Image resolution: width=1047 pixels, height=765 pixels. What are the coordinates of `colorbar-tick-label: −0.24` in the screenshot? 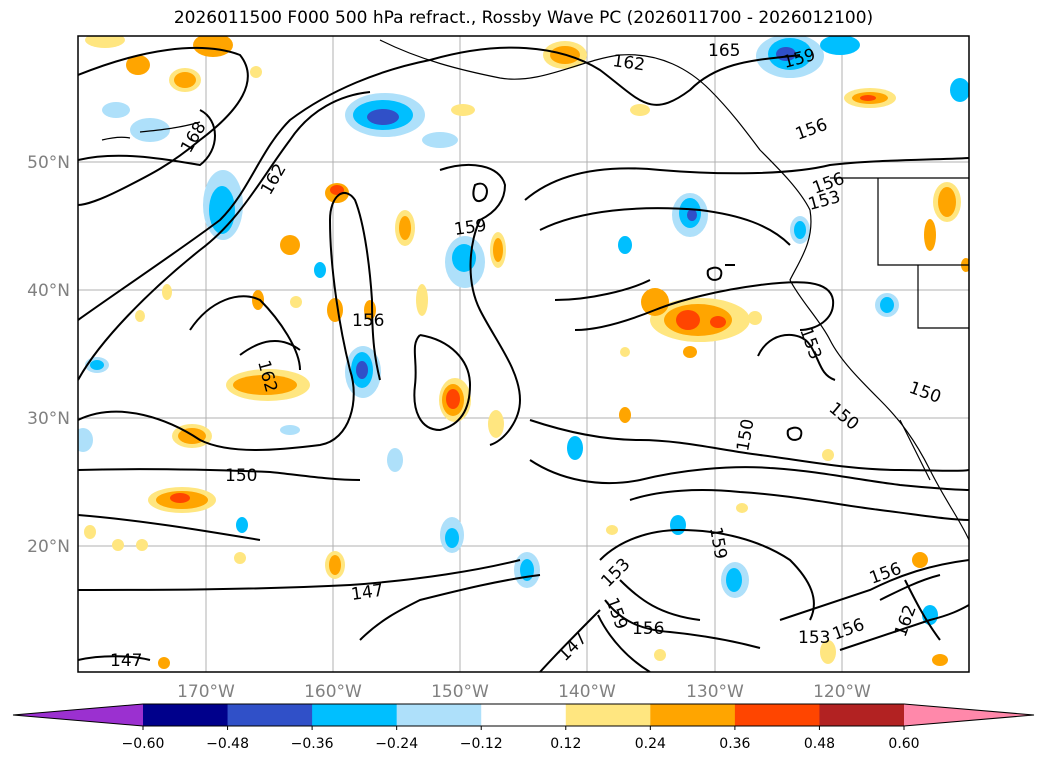 It's located at (396, 744).